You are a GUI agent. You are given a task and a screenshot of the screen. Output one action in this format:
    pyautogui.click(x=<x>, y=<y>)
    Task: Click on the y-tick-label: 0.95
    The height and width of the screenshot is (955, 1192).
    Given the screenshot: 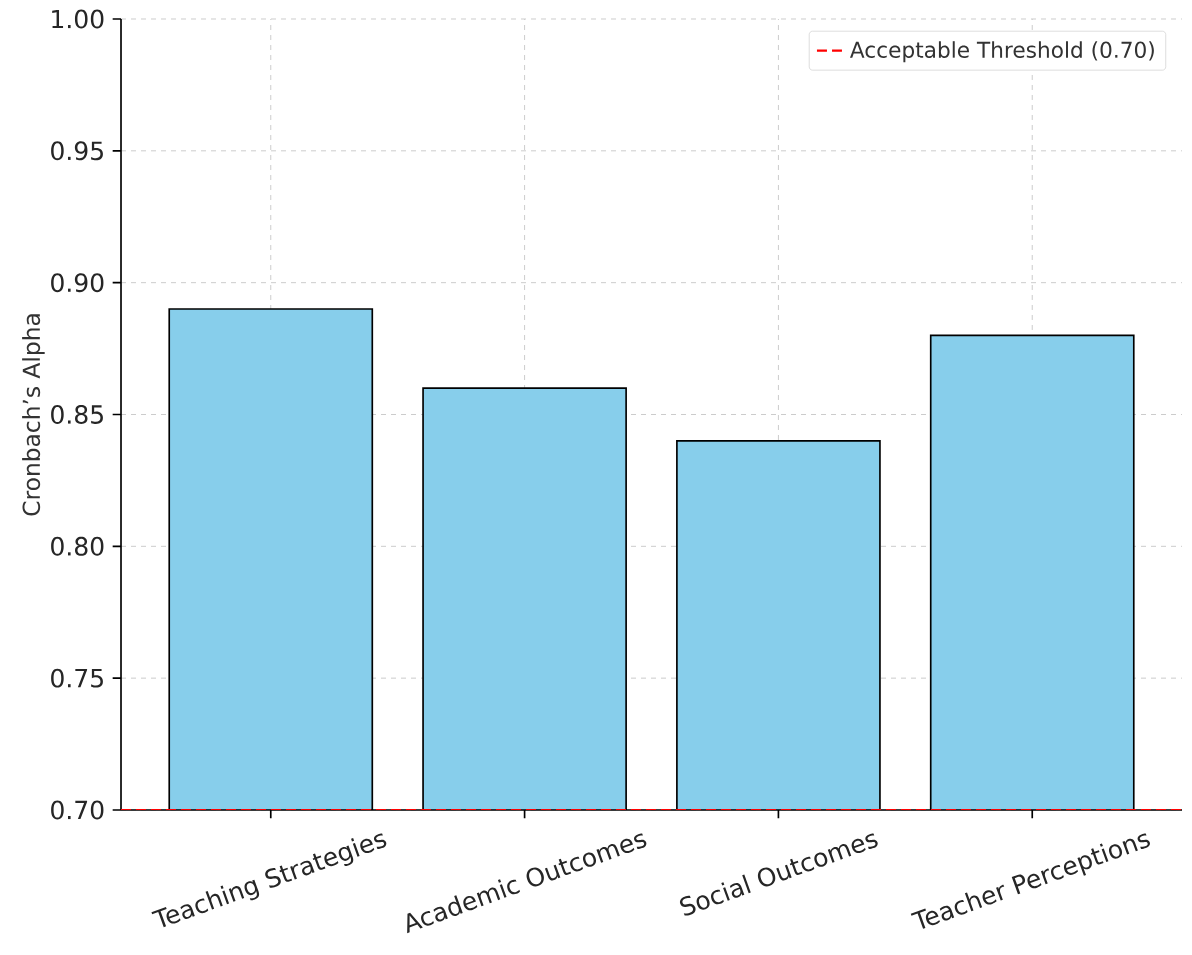 What is the action you would take?
    pyautogui.click(x=77, y=151)
    